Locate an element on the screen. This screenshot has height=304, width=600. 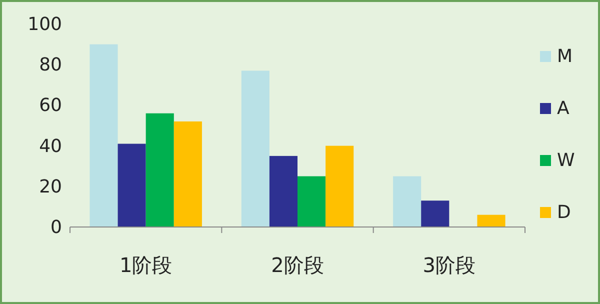
y-tick-label: 0 is located at coordinates (56, 227).